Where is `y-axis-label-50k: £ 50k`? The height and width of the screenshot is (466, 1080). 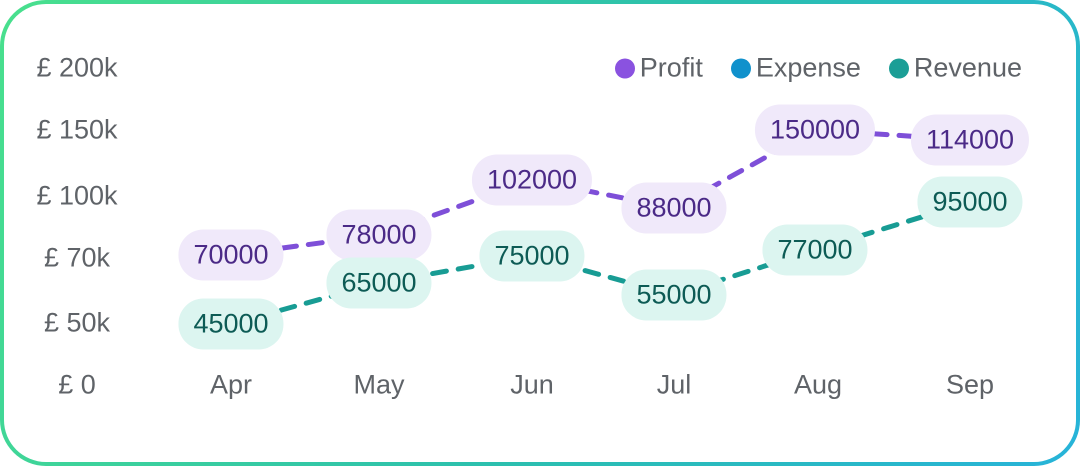 y-axis-label-50k: £ 50k is located at coordinates (77, 322).